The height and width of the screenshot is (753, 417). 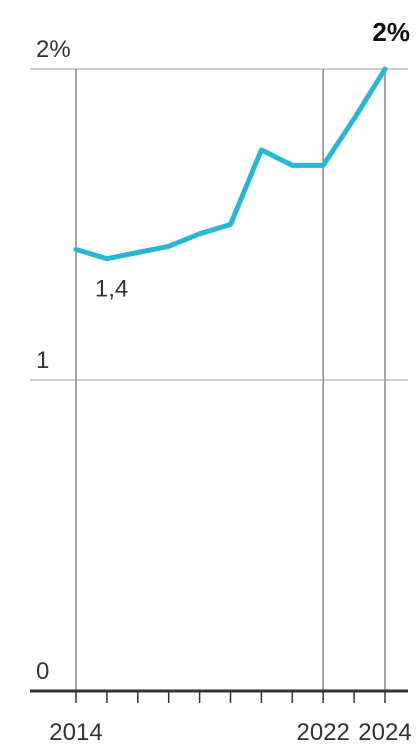 I want to click on x-tick-label: 2022, so click(x=323, y=732).